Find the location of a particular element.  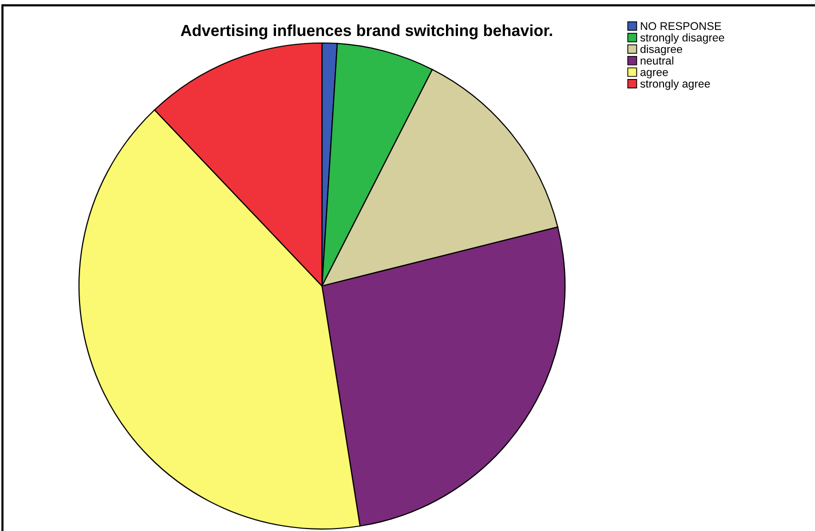

legend-label: agree is located at coordinates (654, 74).